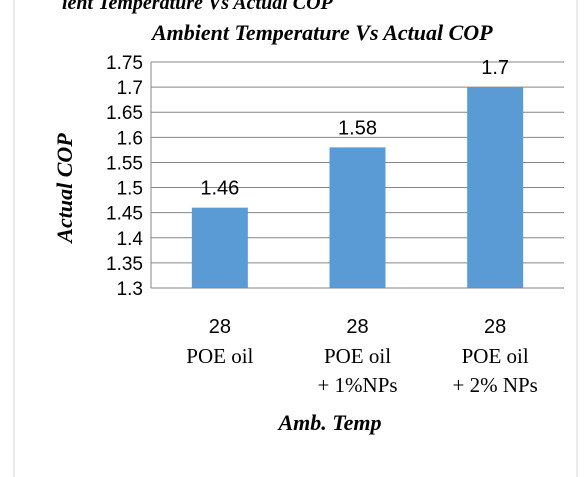 The width and height of the screenshot is (588, 477). What do you see at coordinates (130, 88) in the screenshot?
I see `y-tick-label: 1.7` at bounding box center [130, 88].